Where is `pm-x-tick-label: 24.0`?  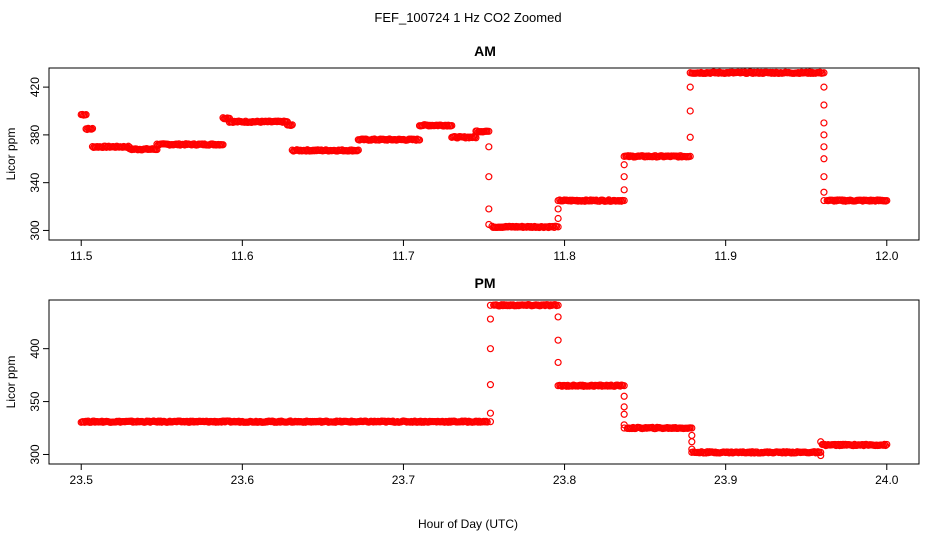
pm-x-tick-label: 24.0 is located at coordinates (887, 480).